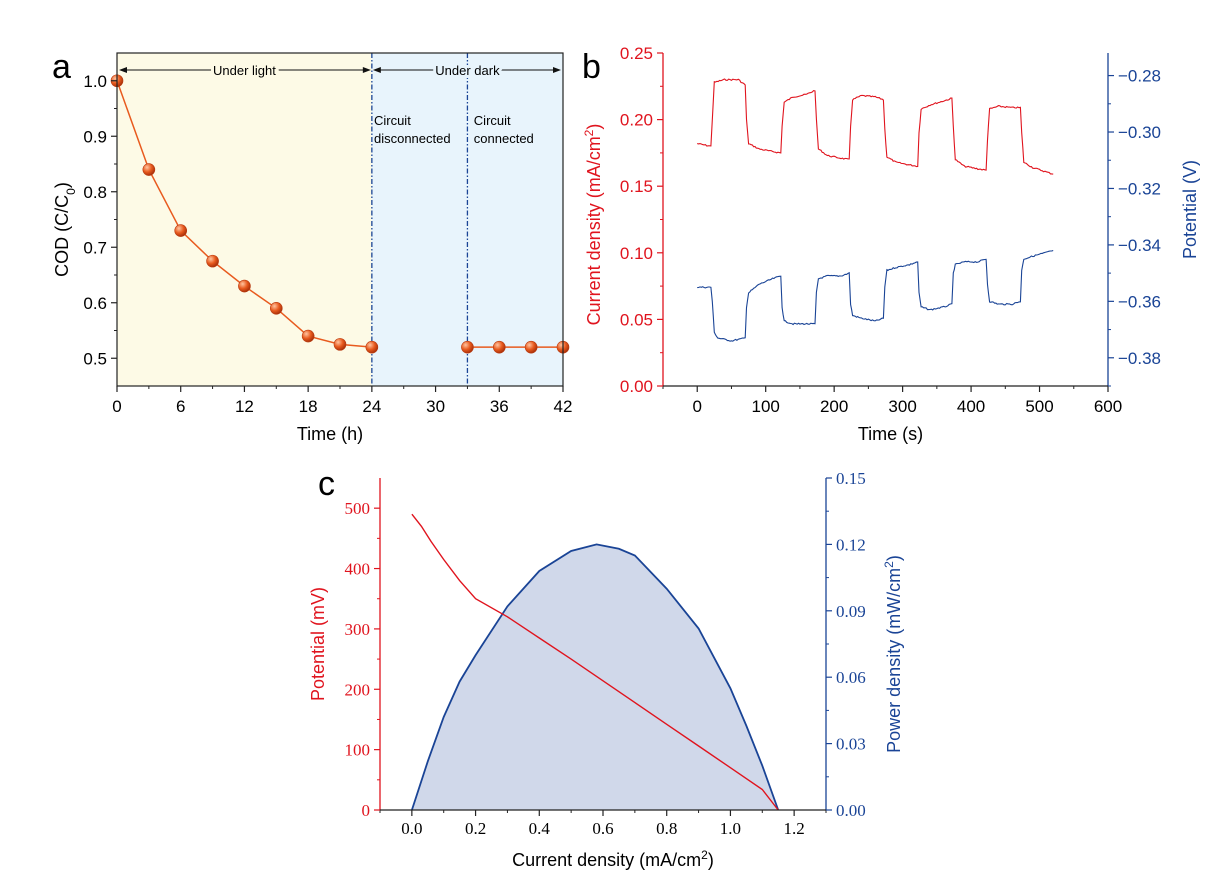 Image resolution: width=1206 pixels, height=887 pixels. Describe the element at coordinates (636, 186) in the screenshot. I see `left-tick-label: 0.15` at that location.